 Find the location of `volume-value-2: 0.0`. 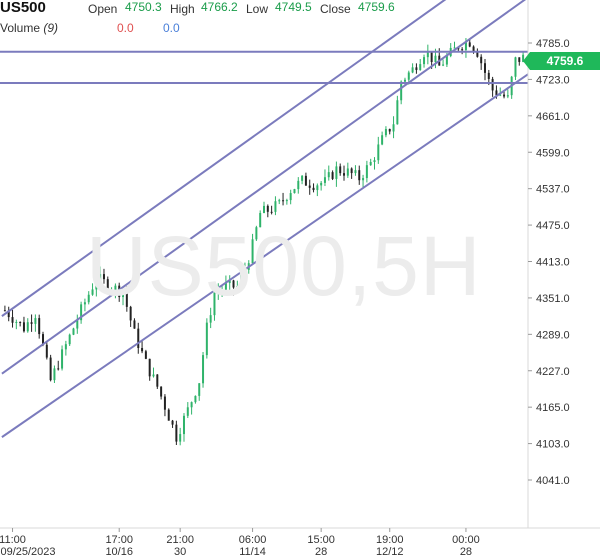

volume-value-2: 0.0 is located at coordinates (171, 28).